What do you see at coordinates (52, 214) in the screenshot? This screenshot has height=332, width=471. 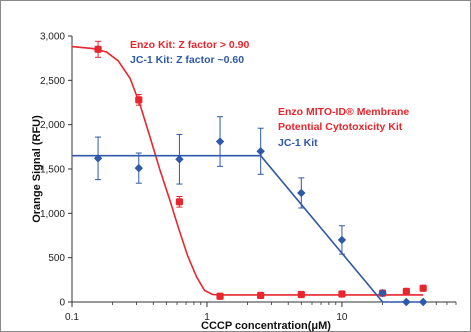 I see `y-tick-label: 1,000` at bounding box center [52, 214].